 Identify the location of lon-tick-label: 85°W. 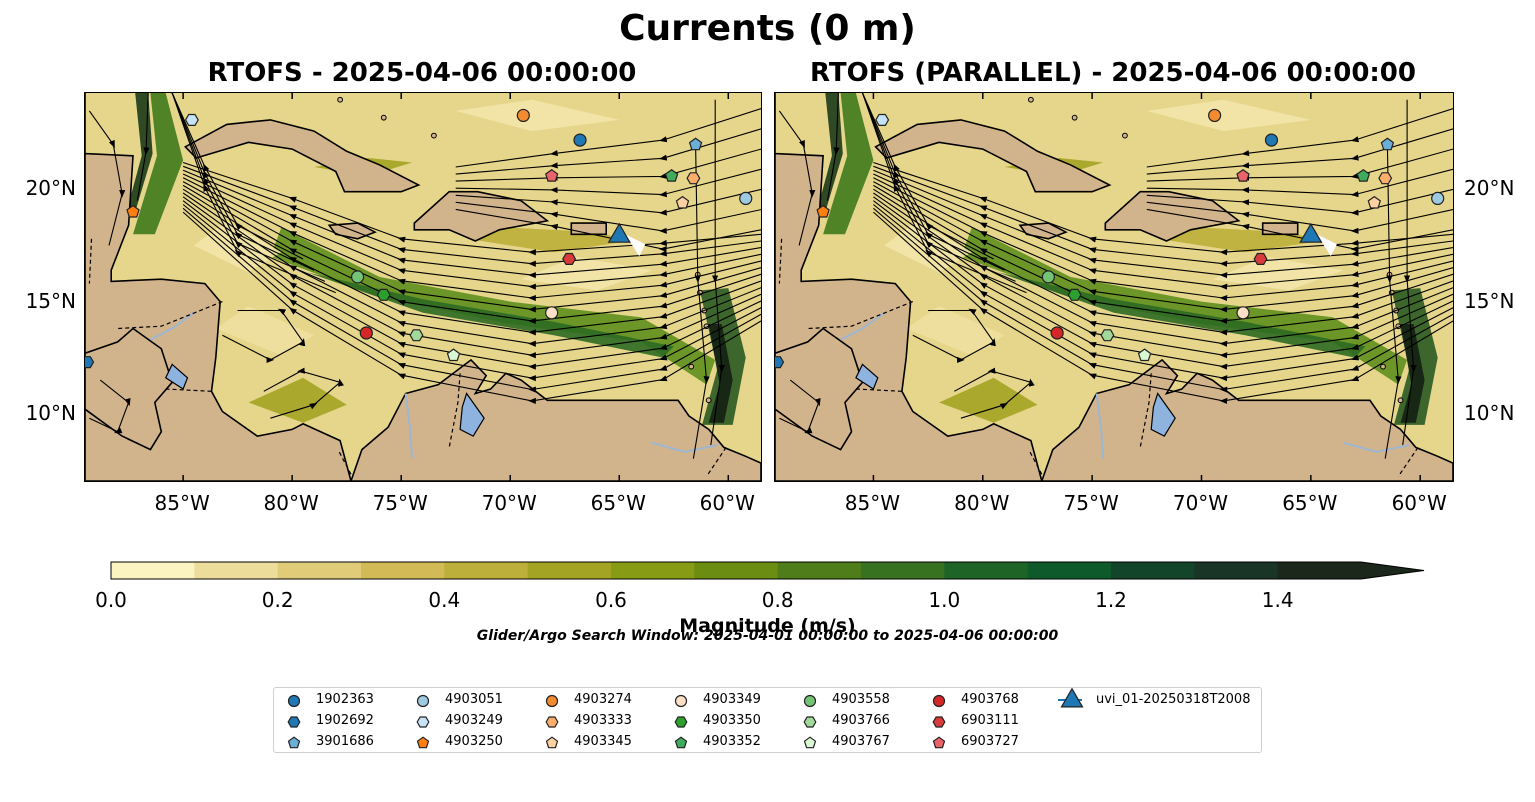
(182, 503).